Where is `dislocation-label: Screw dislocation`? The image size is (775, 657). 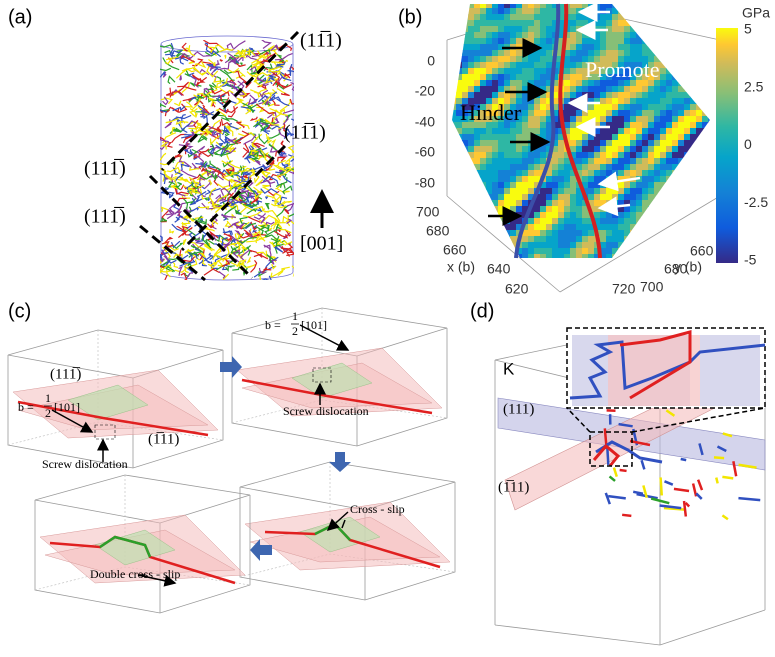 dislocation-label: Screw dislocation is located at coordinates (326, 411).